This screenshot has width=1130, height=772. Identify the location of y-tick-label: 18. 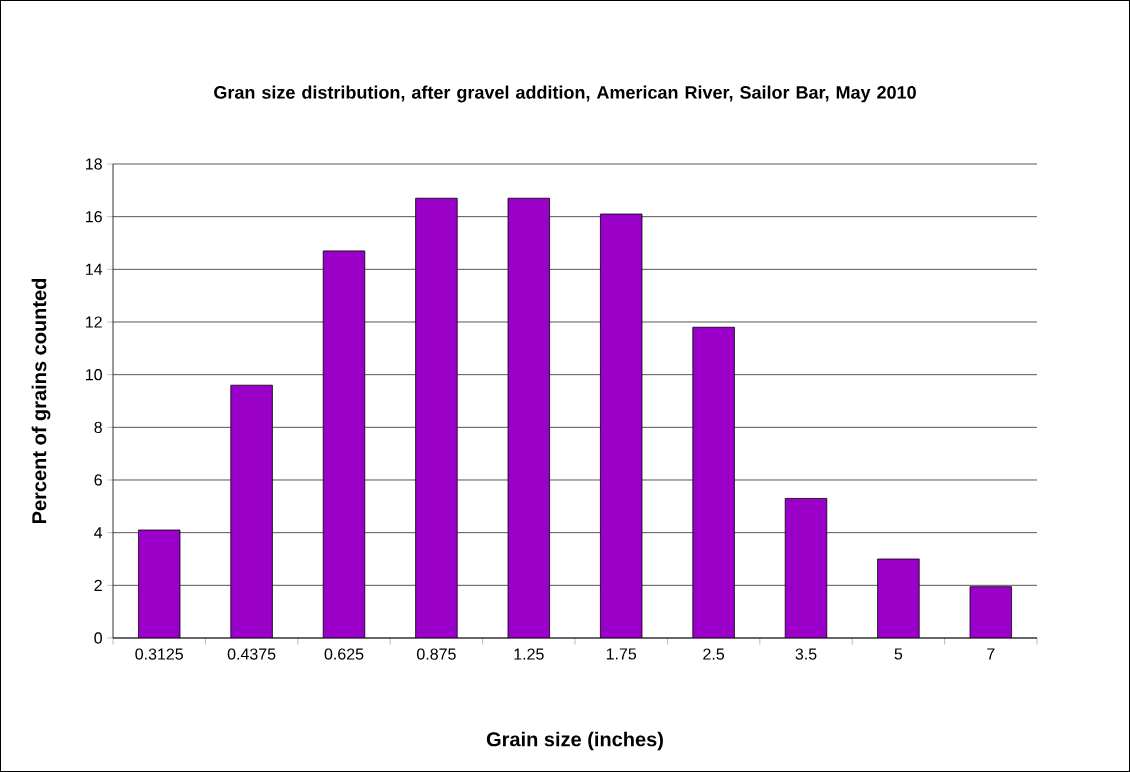
(94, 164).